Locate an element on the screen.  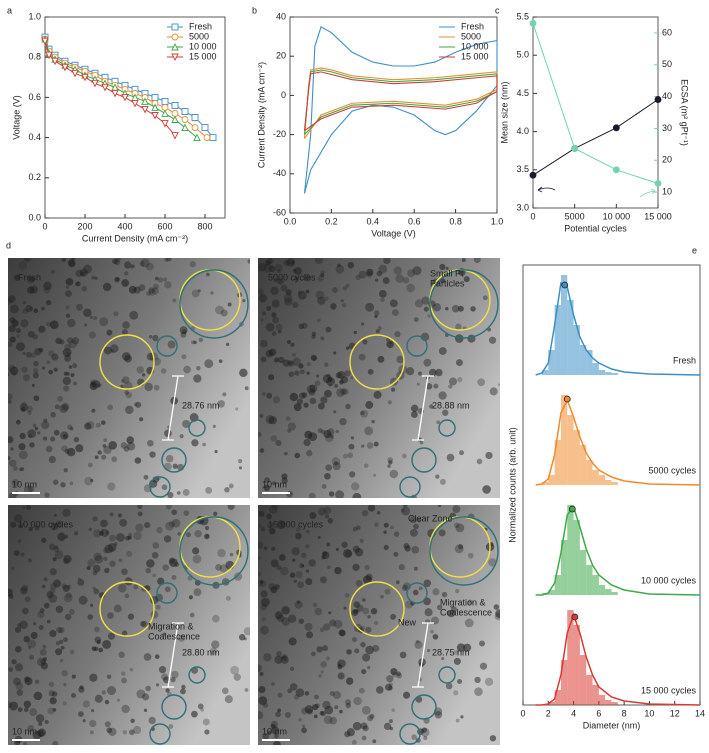
y-tick-label: 0 is located at coordinates (283, 95).